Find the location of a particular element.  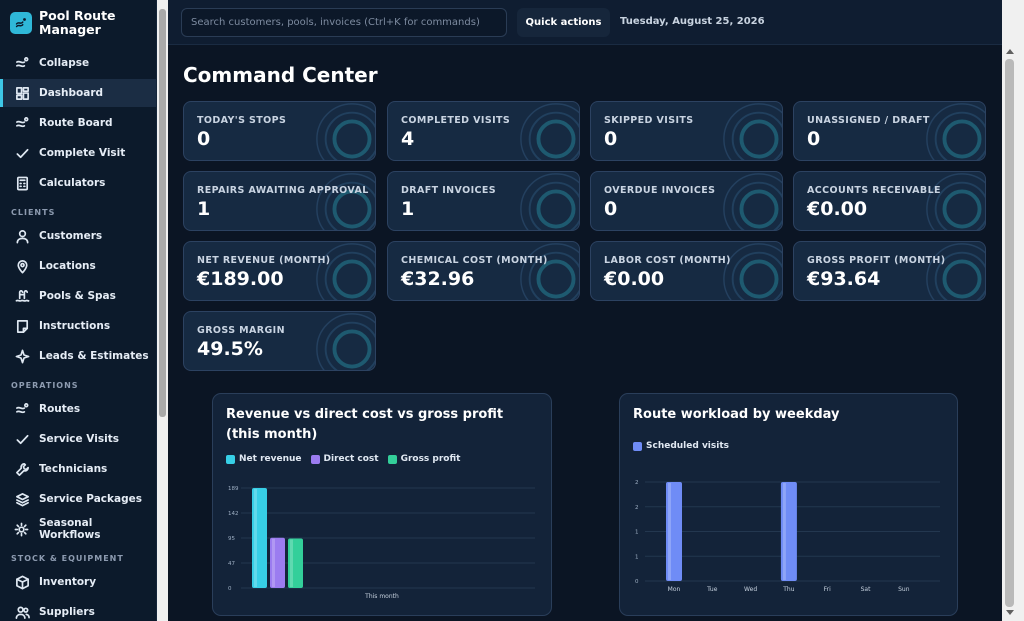

x-tick-label: Mon is located at coordinates (674, 589).